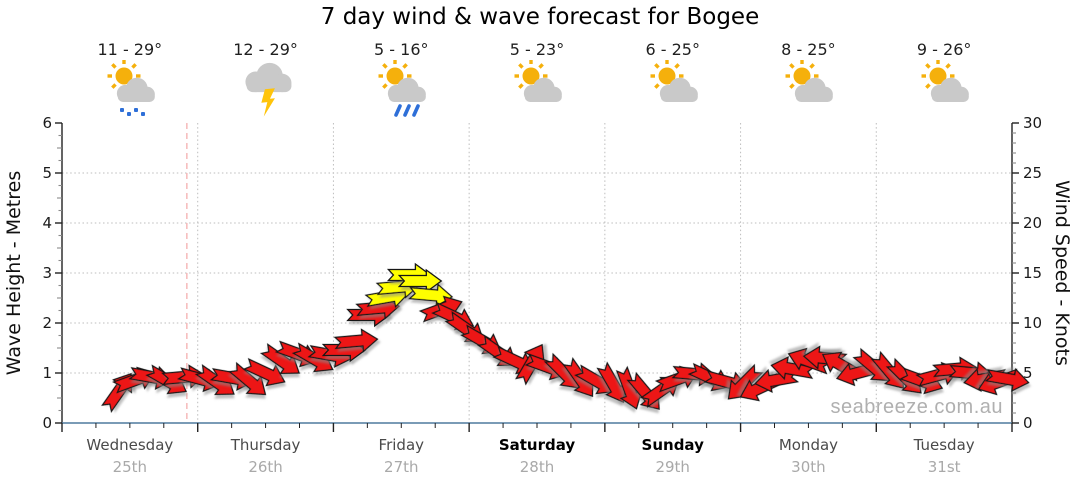  I want to click on day-label-thursday: Thursday, so click(265, 445).